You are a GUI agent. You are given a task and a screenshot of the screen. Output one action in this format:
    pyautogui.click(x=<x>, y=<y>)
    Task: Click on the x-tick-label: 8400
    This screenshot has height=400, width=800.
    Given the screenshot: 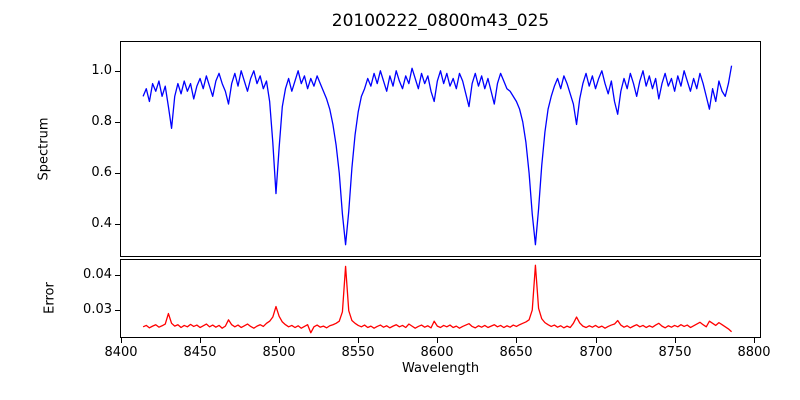 What is the action you would take?
    pyautogui.click(x=121, y=352)
    